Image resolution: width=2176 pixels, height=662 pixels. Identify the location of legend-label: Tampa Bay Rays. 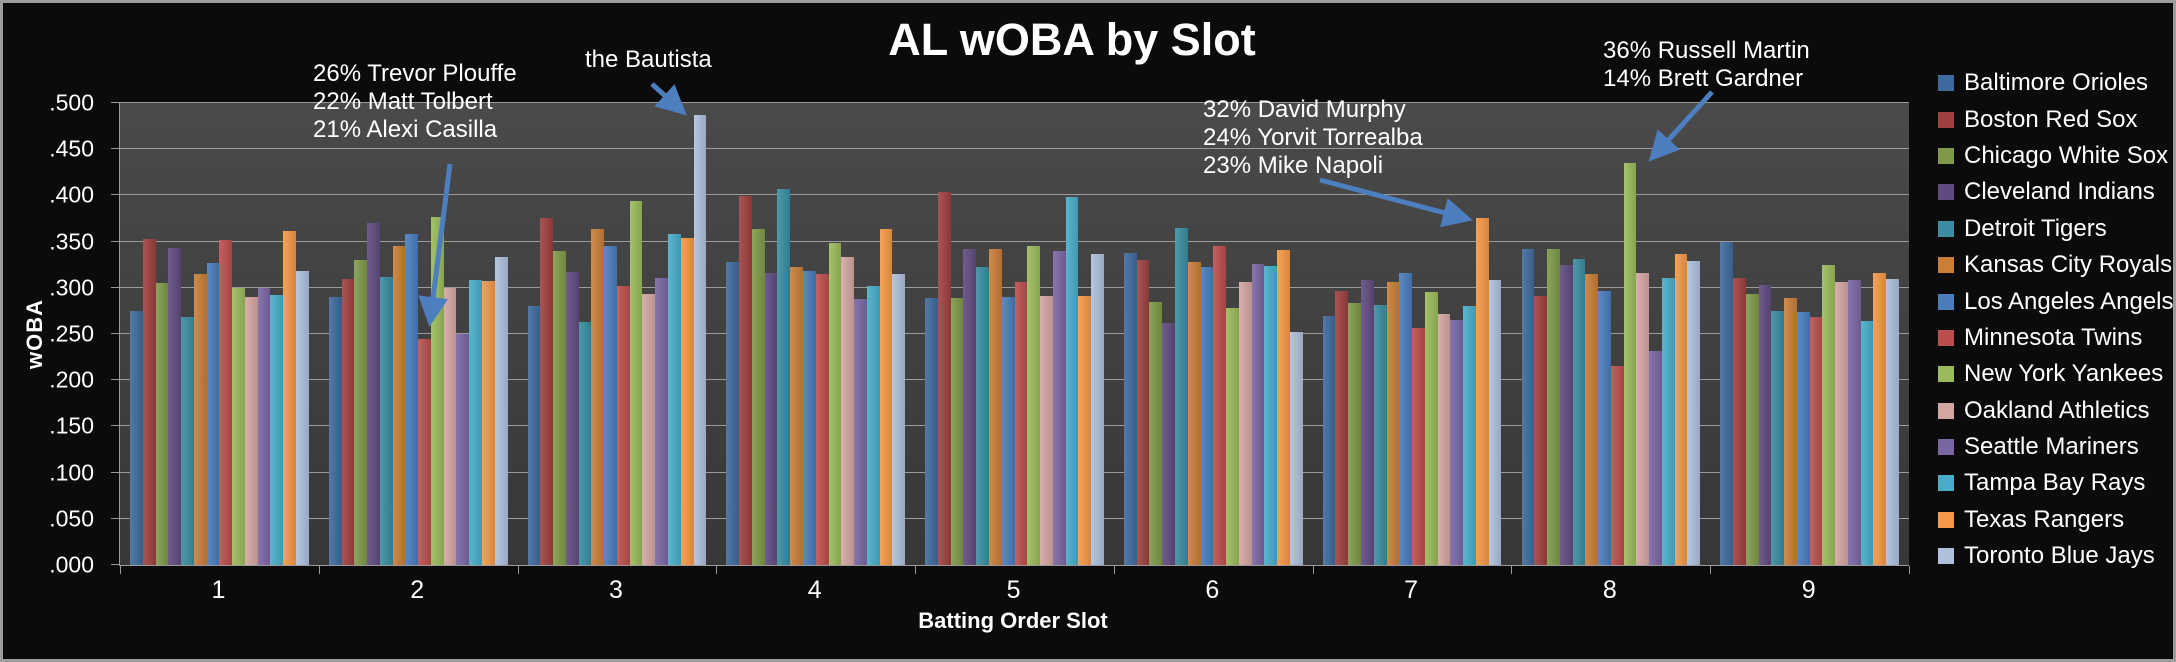
(2055, 483).